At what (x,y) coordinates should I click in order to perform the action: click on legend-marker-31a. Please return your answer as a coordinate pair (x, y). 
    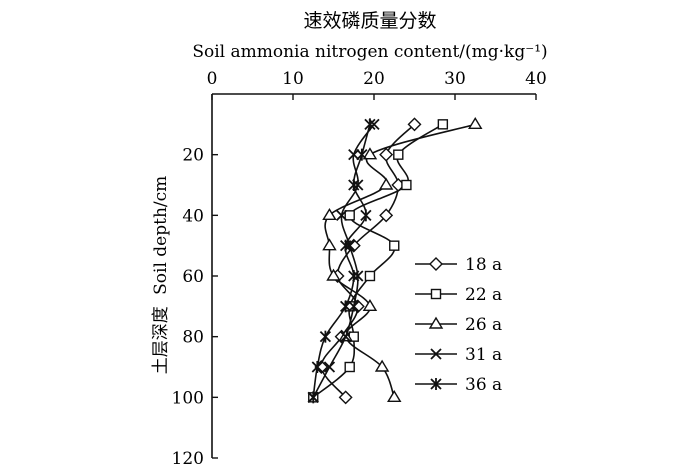
    Looking at the image, I should click on (436, 354).